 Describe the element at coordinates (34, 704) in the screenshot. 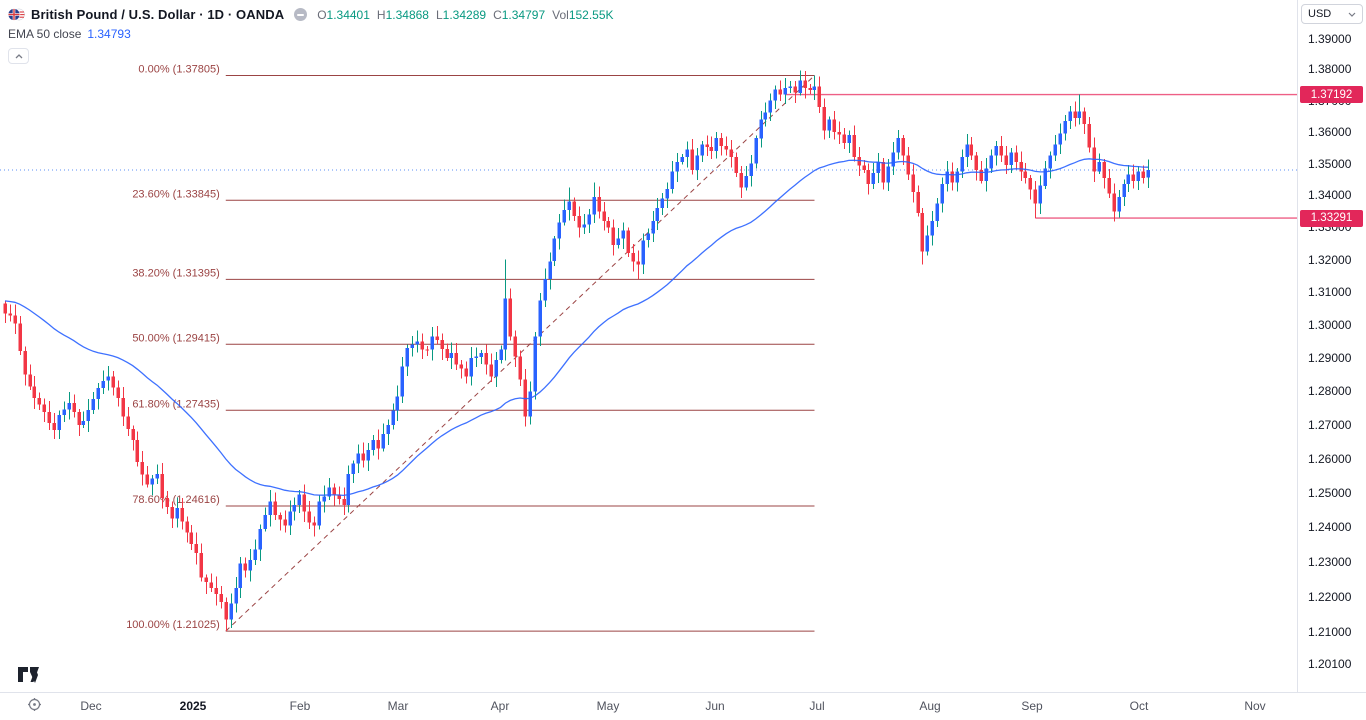

I see `axis-settings-gear-icon` at that location.